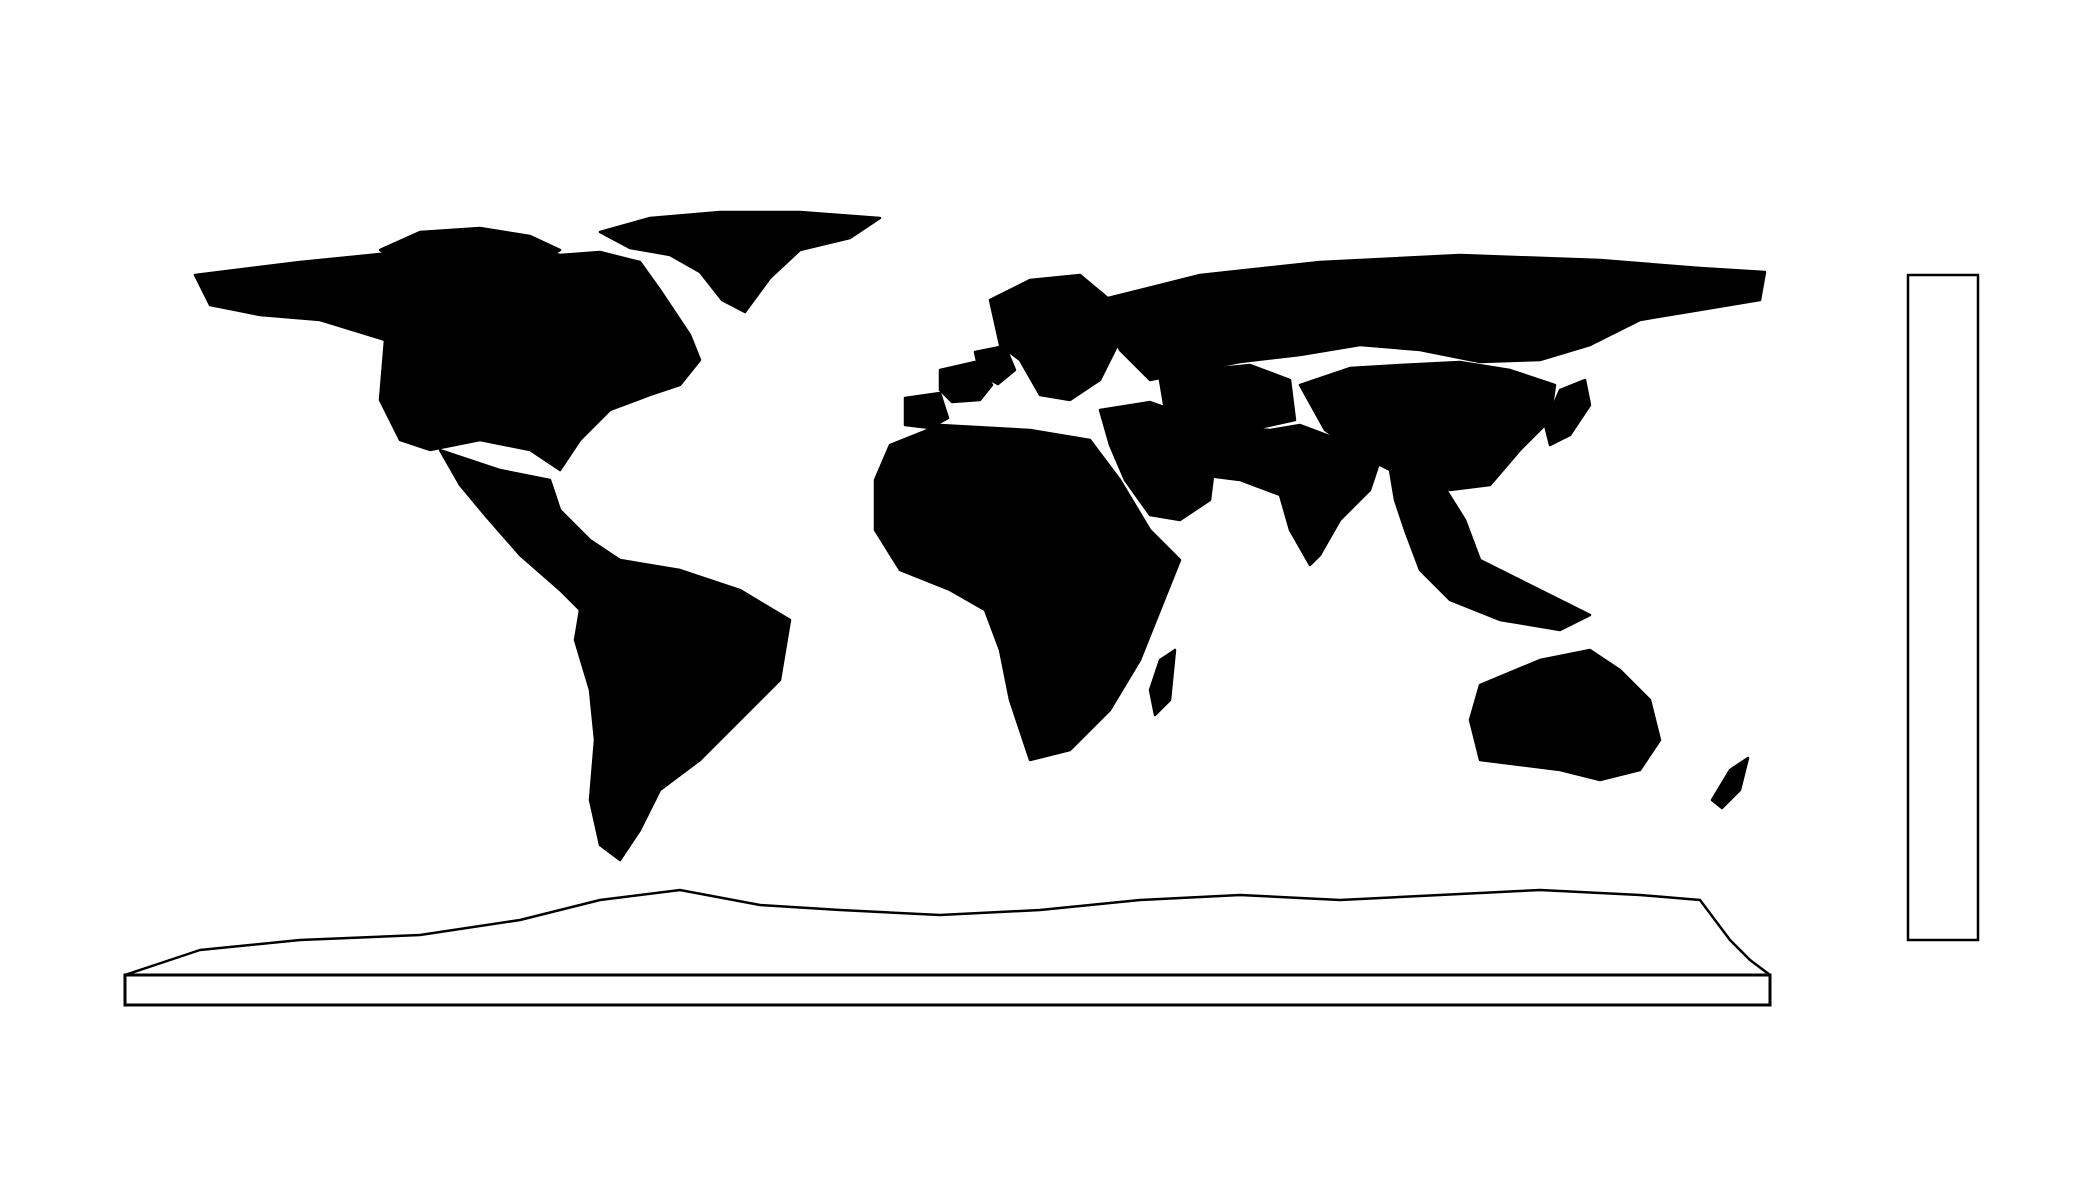 This screenshot has height=1200, width=2100. I want to click on region-japan, so click(1567, 412).